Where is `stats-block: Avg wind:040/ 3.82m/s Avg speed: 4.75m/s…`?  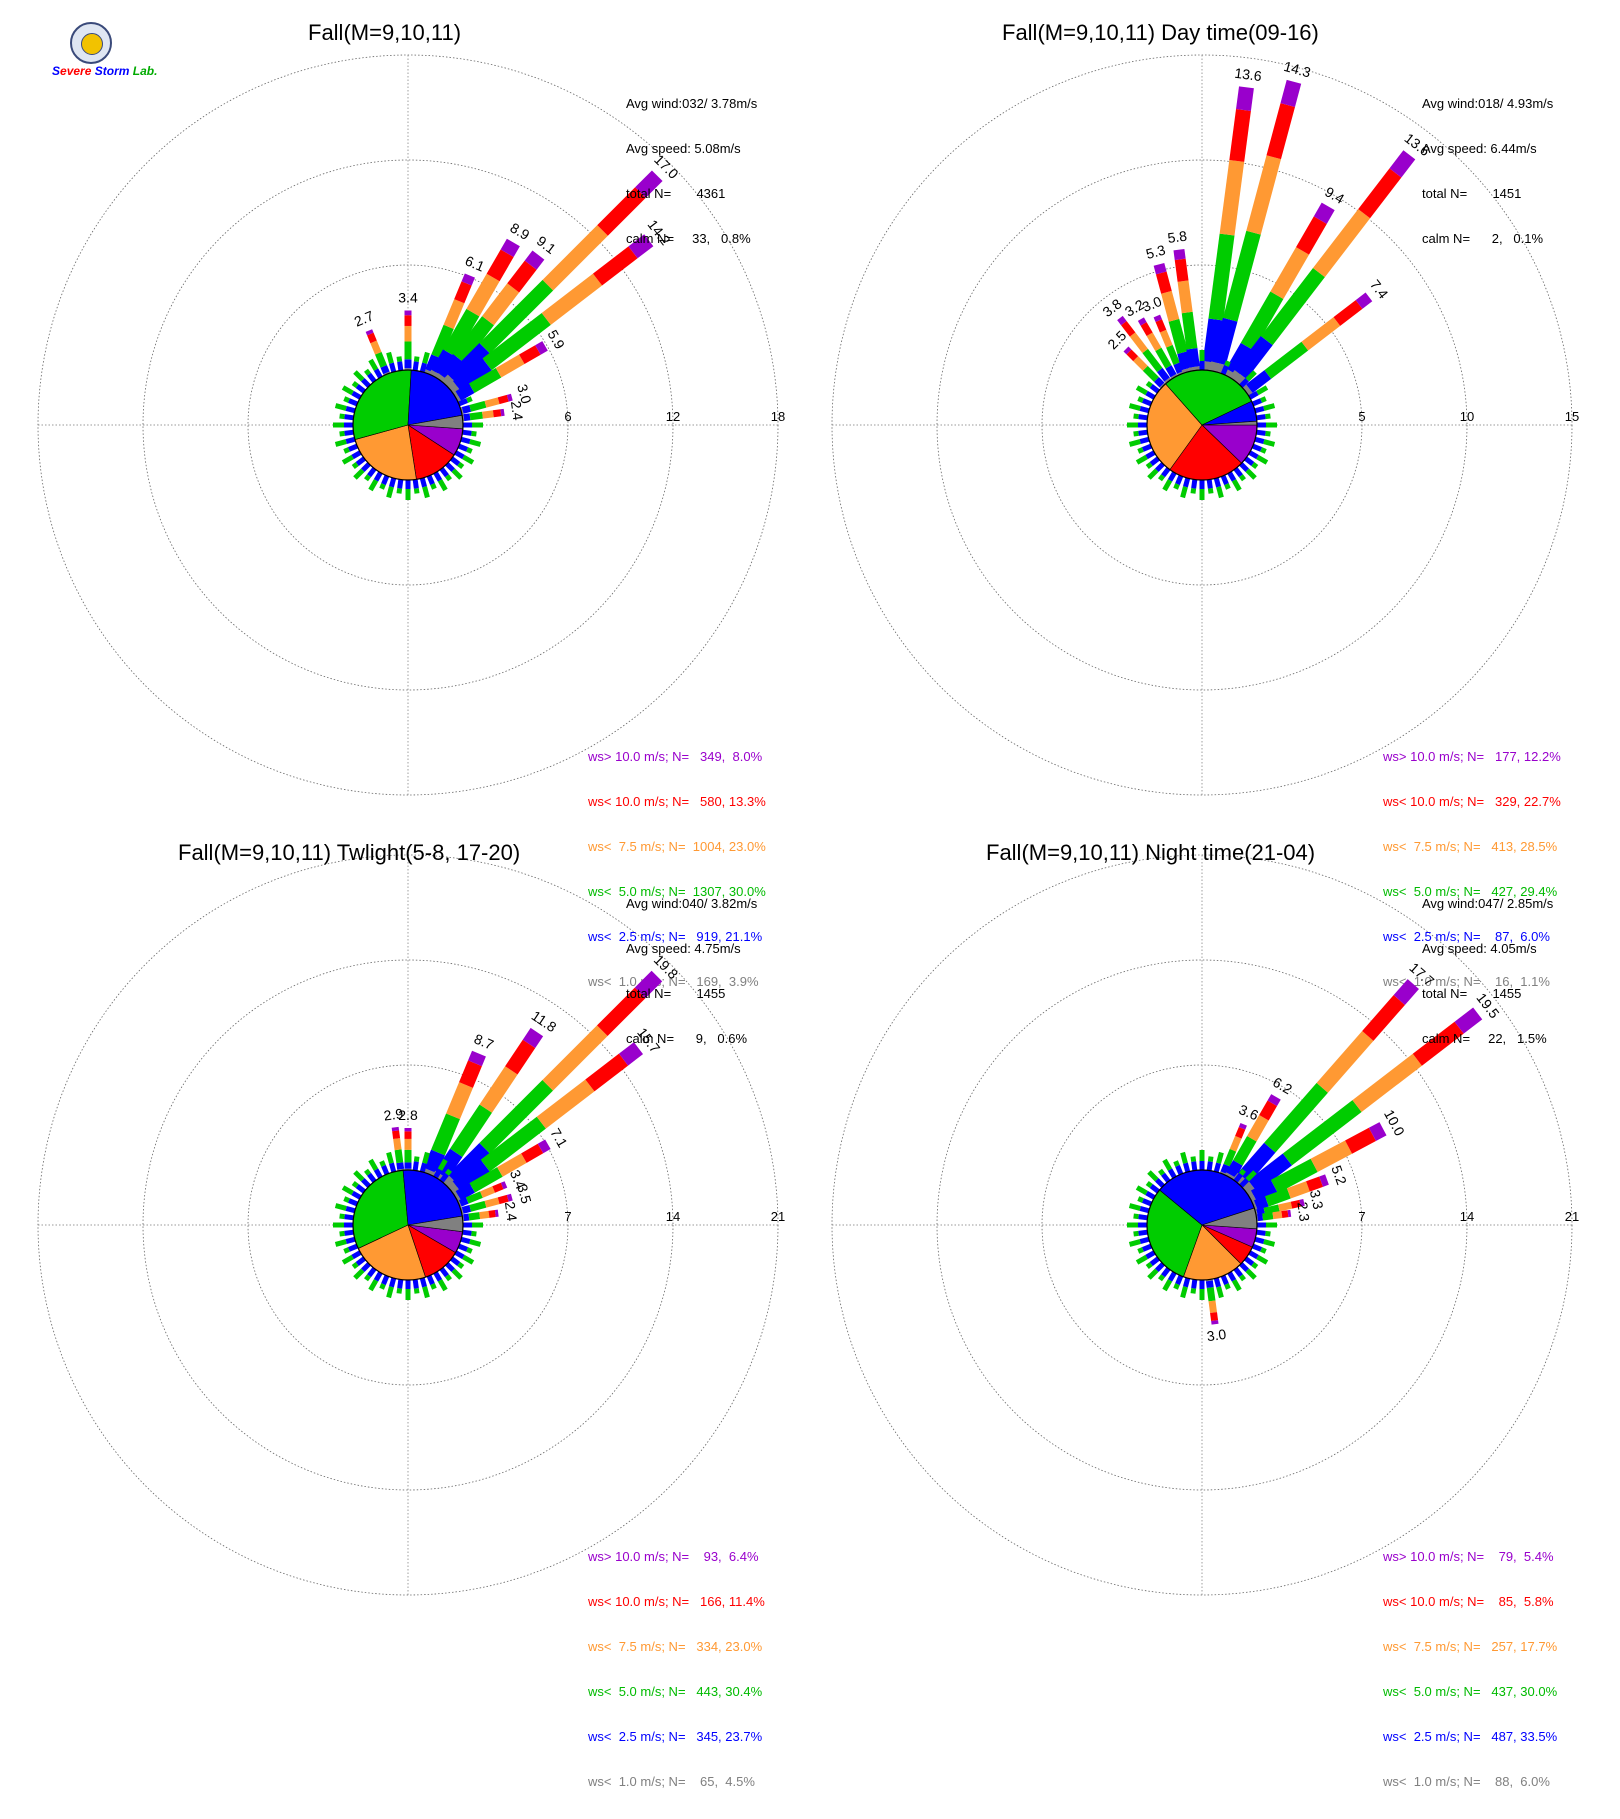 stats-block: Avg wind:040/ 3.82m/s Avg speed: 4.75m/s… is located at coordinates (691, 971).